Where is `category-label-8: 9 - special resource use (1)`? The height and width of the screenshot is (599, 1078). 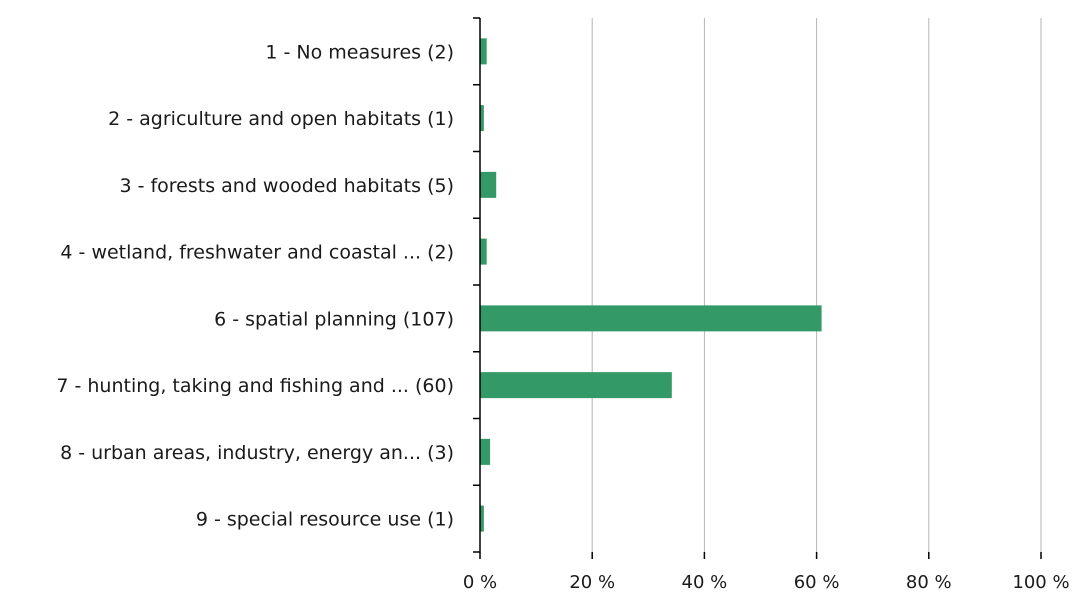 category-label-8: 9 - special resource use (1) is located at coordinates (325, 520).